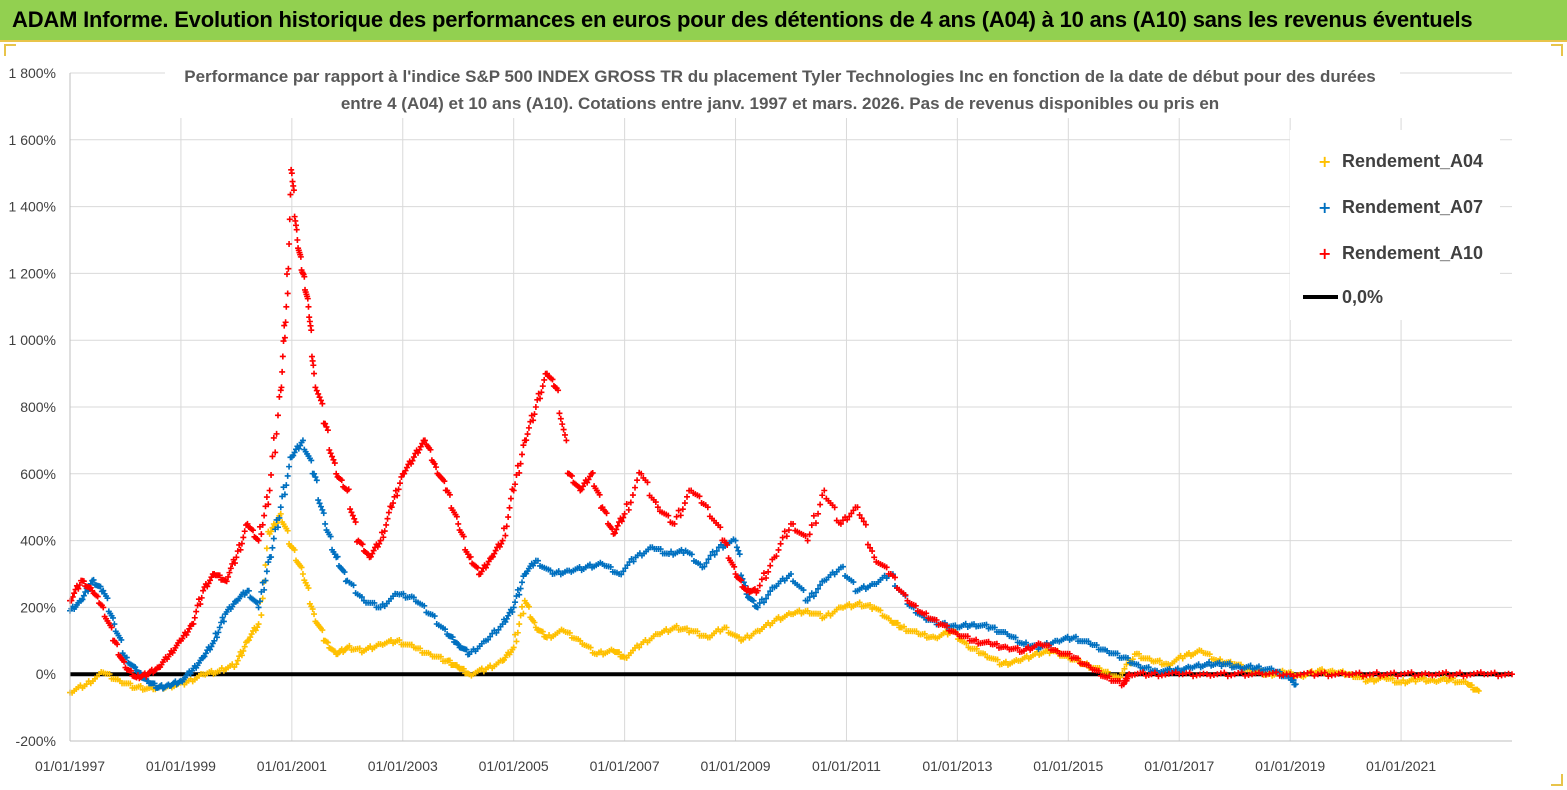 This screenshot has width=1567, height=790. I want to click on x-tick-label: 01/01/2021, so click(1401, 766).